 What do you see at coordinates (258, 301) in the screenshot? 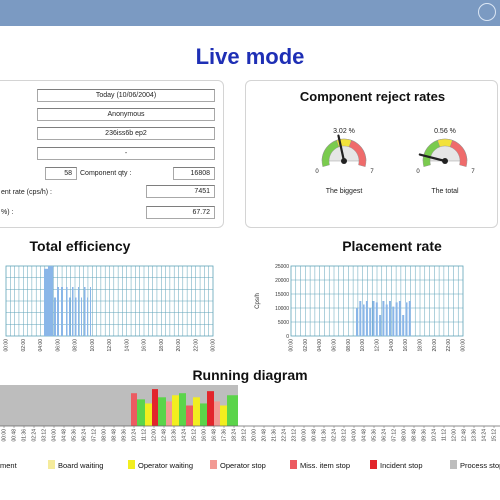
I see `y-axis-label: Cps/h` at bounding box center [258, 301].